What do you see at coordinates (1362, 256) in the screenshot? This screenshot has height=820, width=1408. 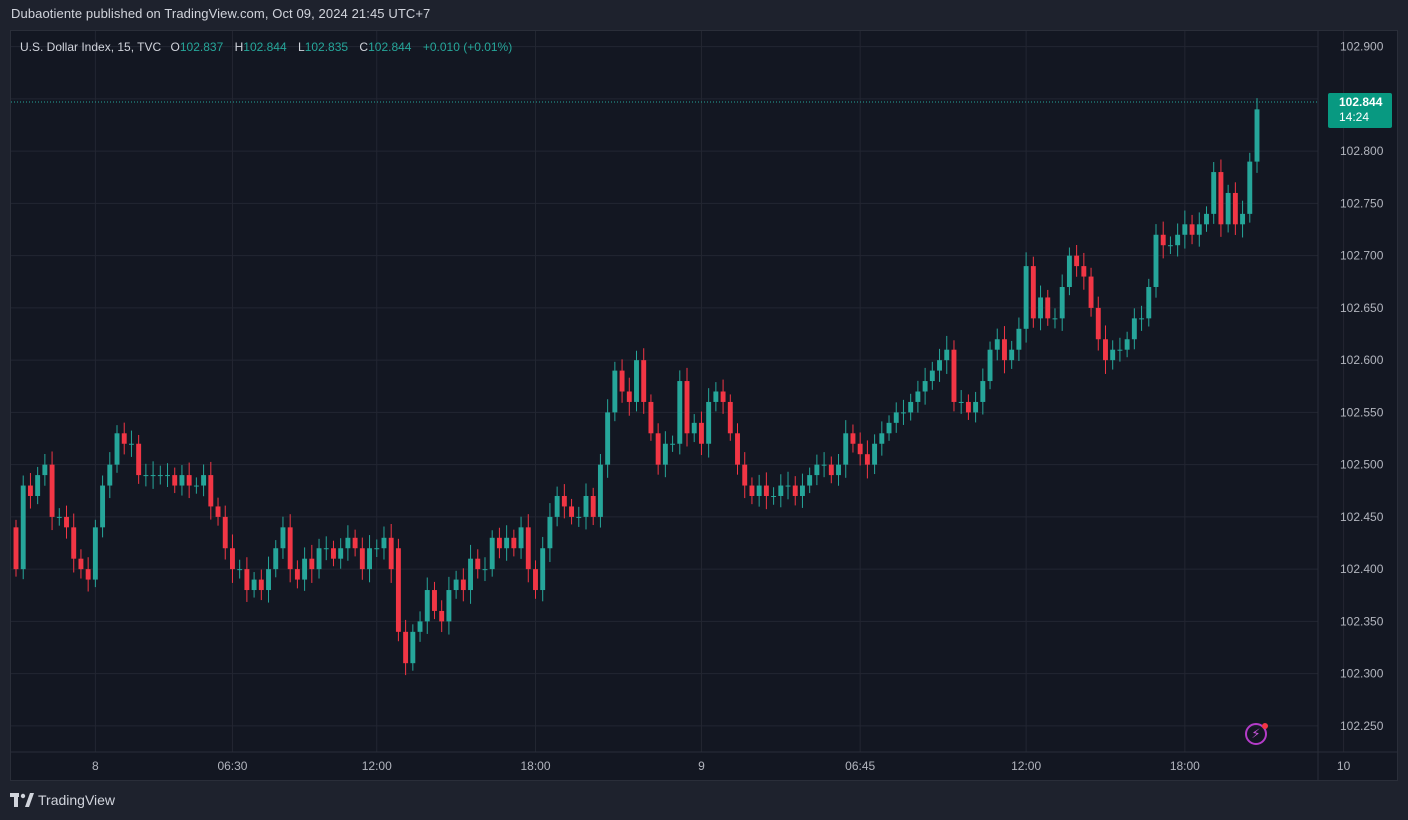 I see `price-tick-label: 102.700` at bounding box center [1362, 256].